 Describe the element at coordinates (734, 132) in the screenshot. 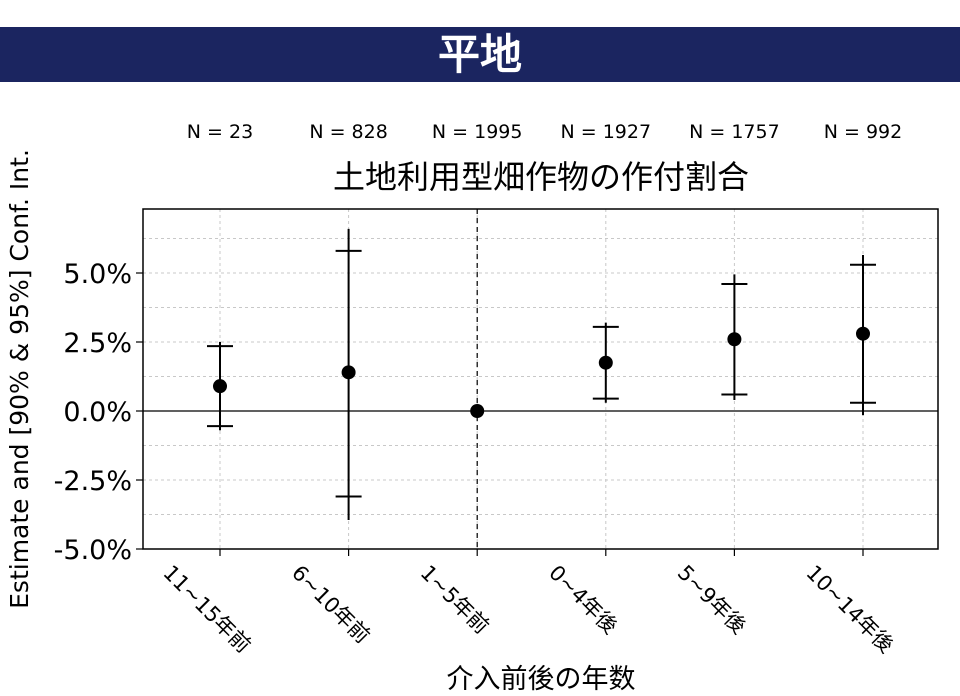

I see `sample-size-label: N = 1757` at that location.